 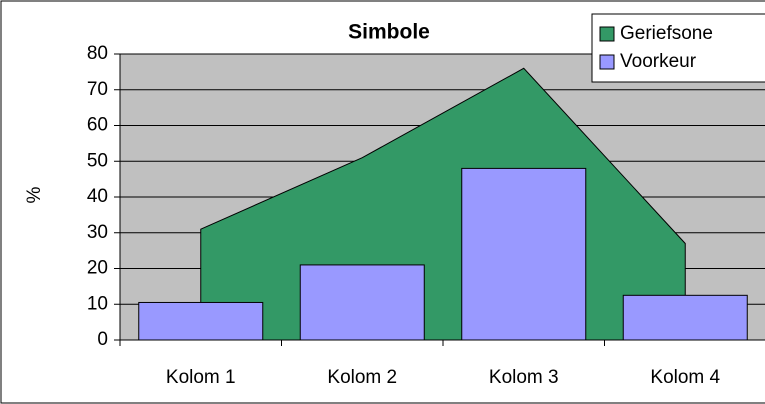 I want to click on y-tick-label: 70, so click(x=97, y=89).